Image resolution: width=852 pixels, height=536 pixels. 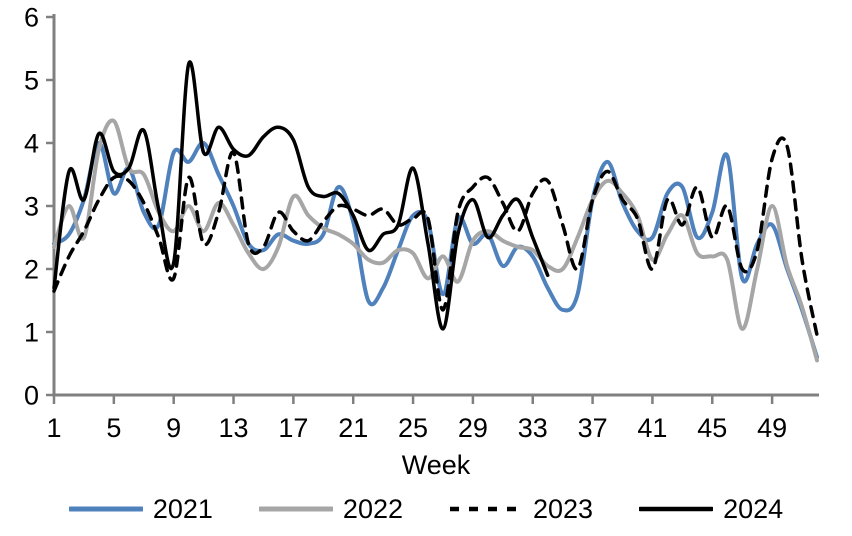 I want to click on y-axis-tick-labels: 0 1 2 3 4 5 6, so click(x=31, y=207).